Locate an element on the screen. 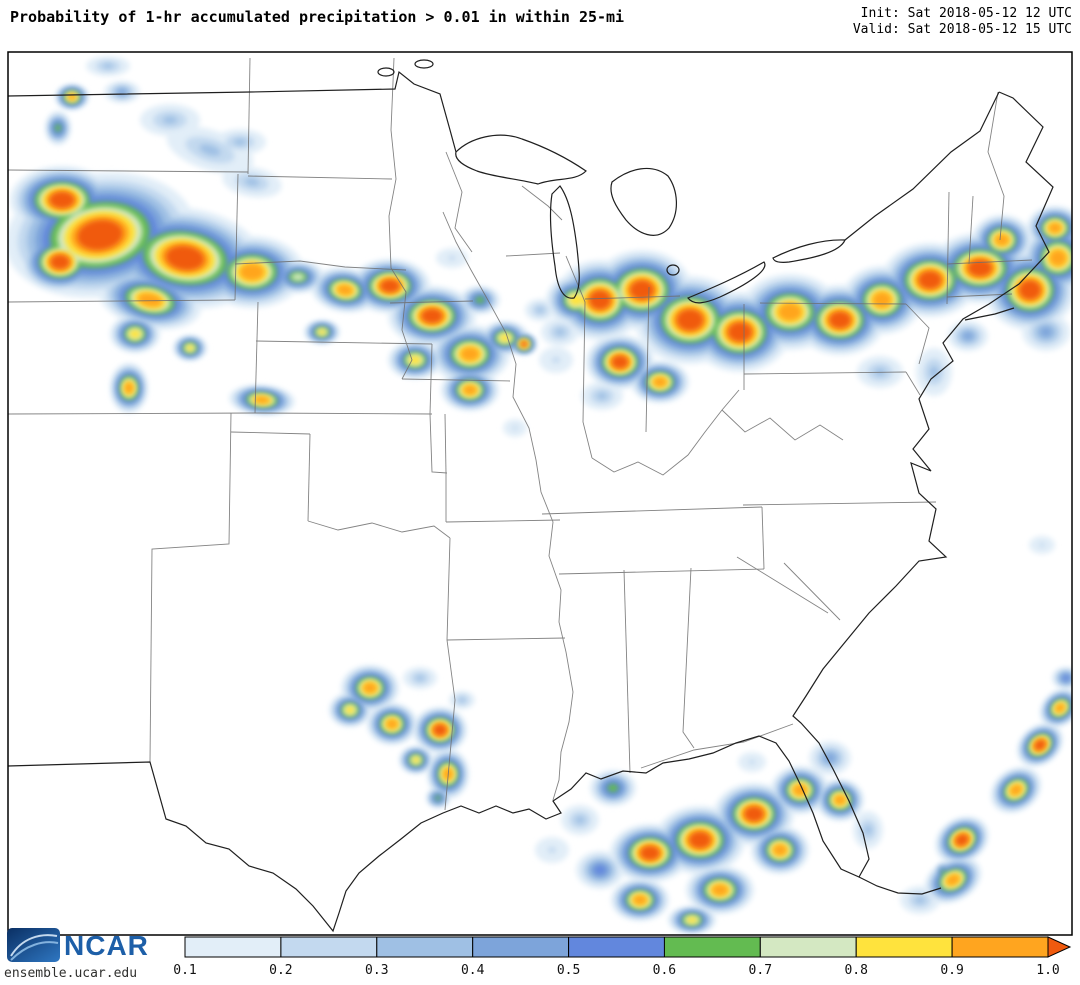 This screenshot has width=1080, height=985. long-island is located at coordinates (989, 314).